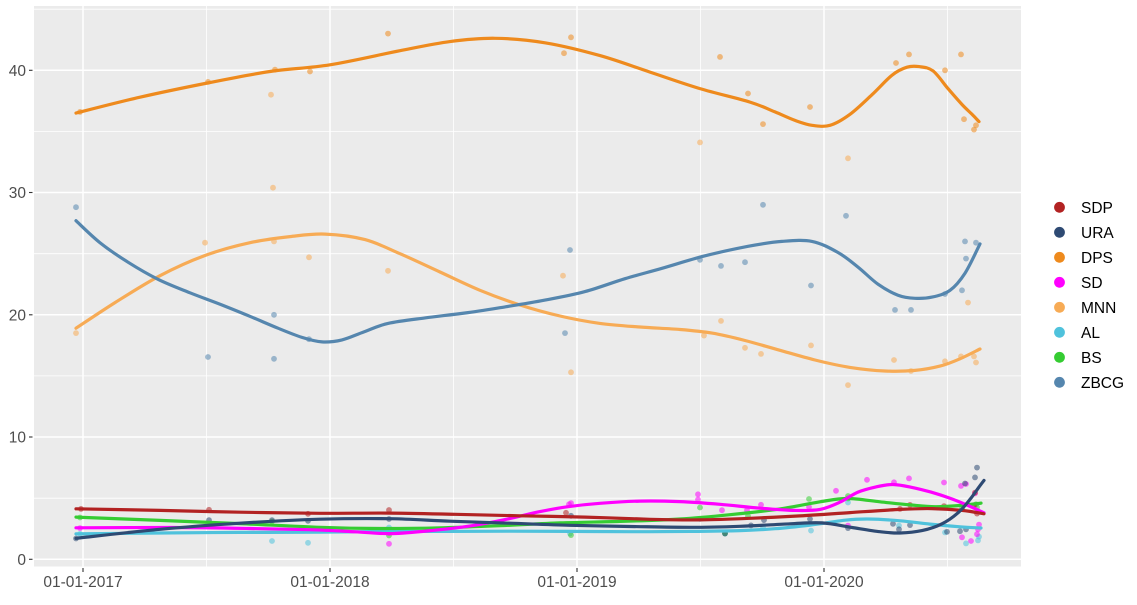  I want to click on svg-text: 10, so click(18, 438).